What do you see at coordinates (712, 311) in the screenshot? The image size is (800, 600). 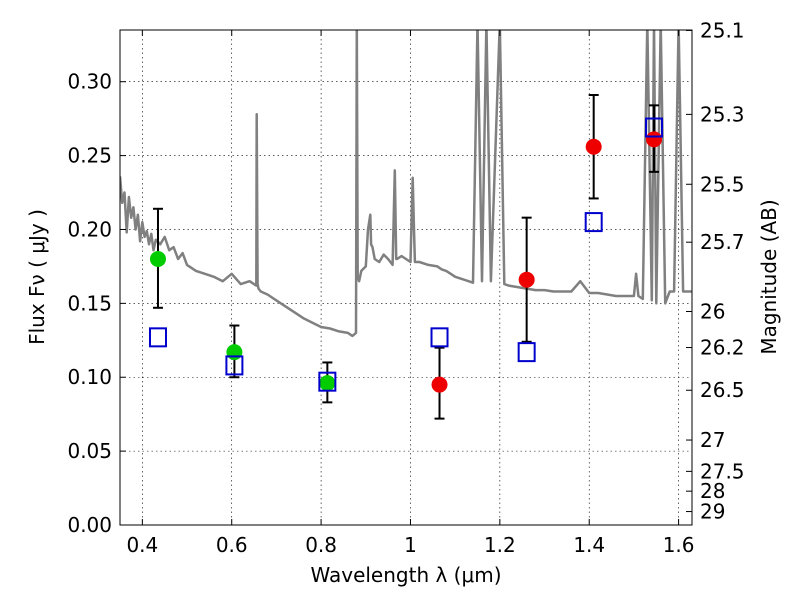 I see `mag-tick-label: 26` at bounding box center [712, 311].